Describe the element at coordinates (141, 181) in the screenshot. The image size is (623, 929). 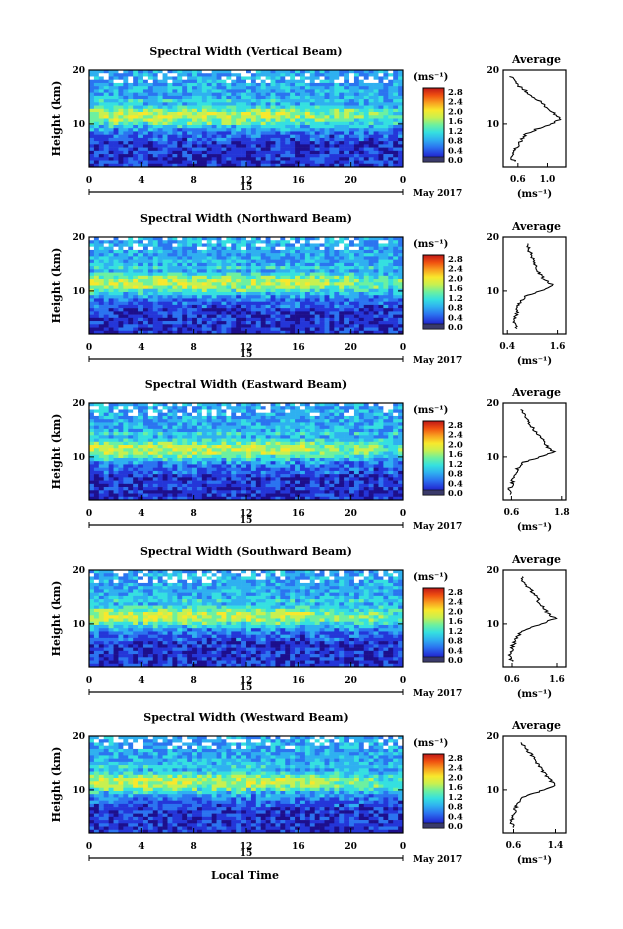
I see `x-tick-label: 4` at that location.